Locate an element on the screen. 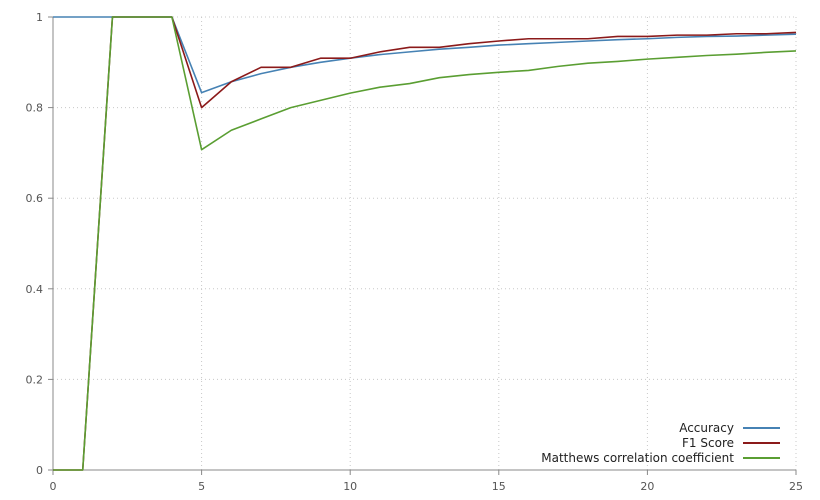 This screenshot has height=500, width=820. y-tick-label: 0.2 is located at coordinates (35, 379).